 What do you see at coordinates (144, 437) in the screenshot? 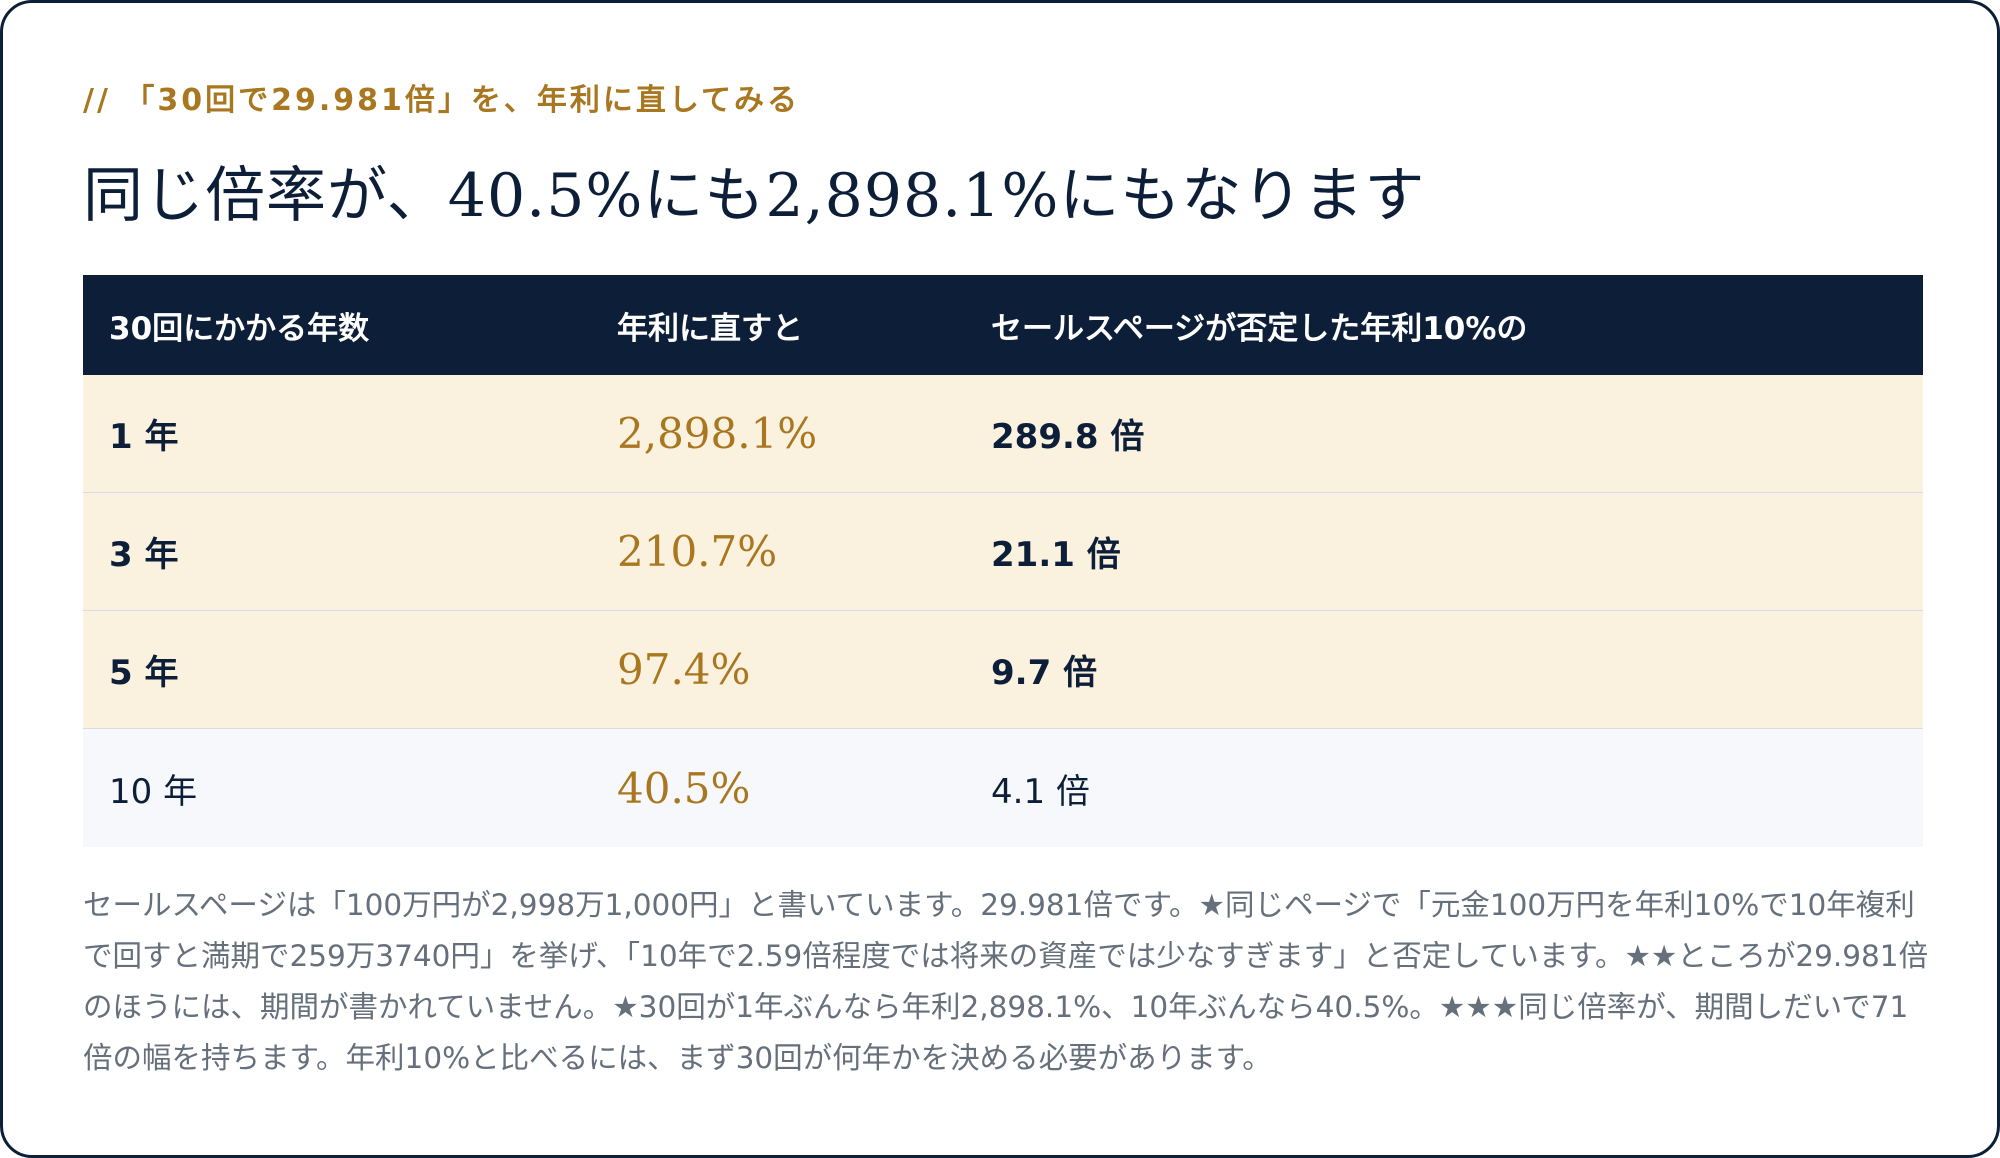
I see `cell-years: 1 年` at bounding box center [144, 437].